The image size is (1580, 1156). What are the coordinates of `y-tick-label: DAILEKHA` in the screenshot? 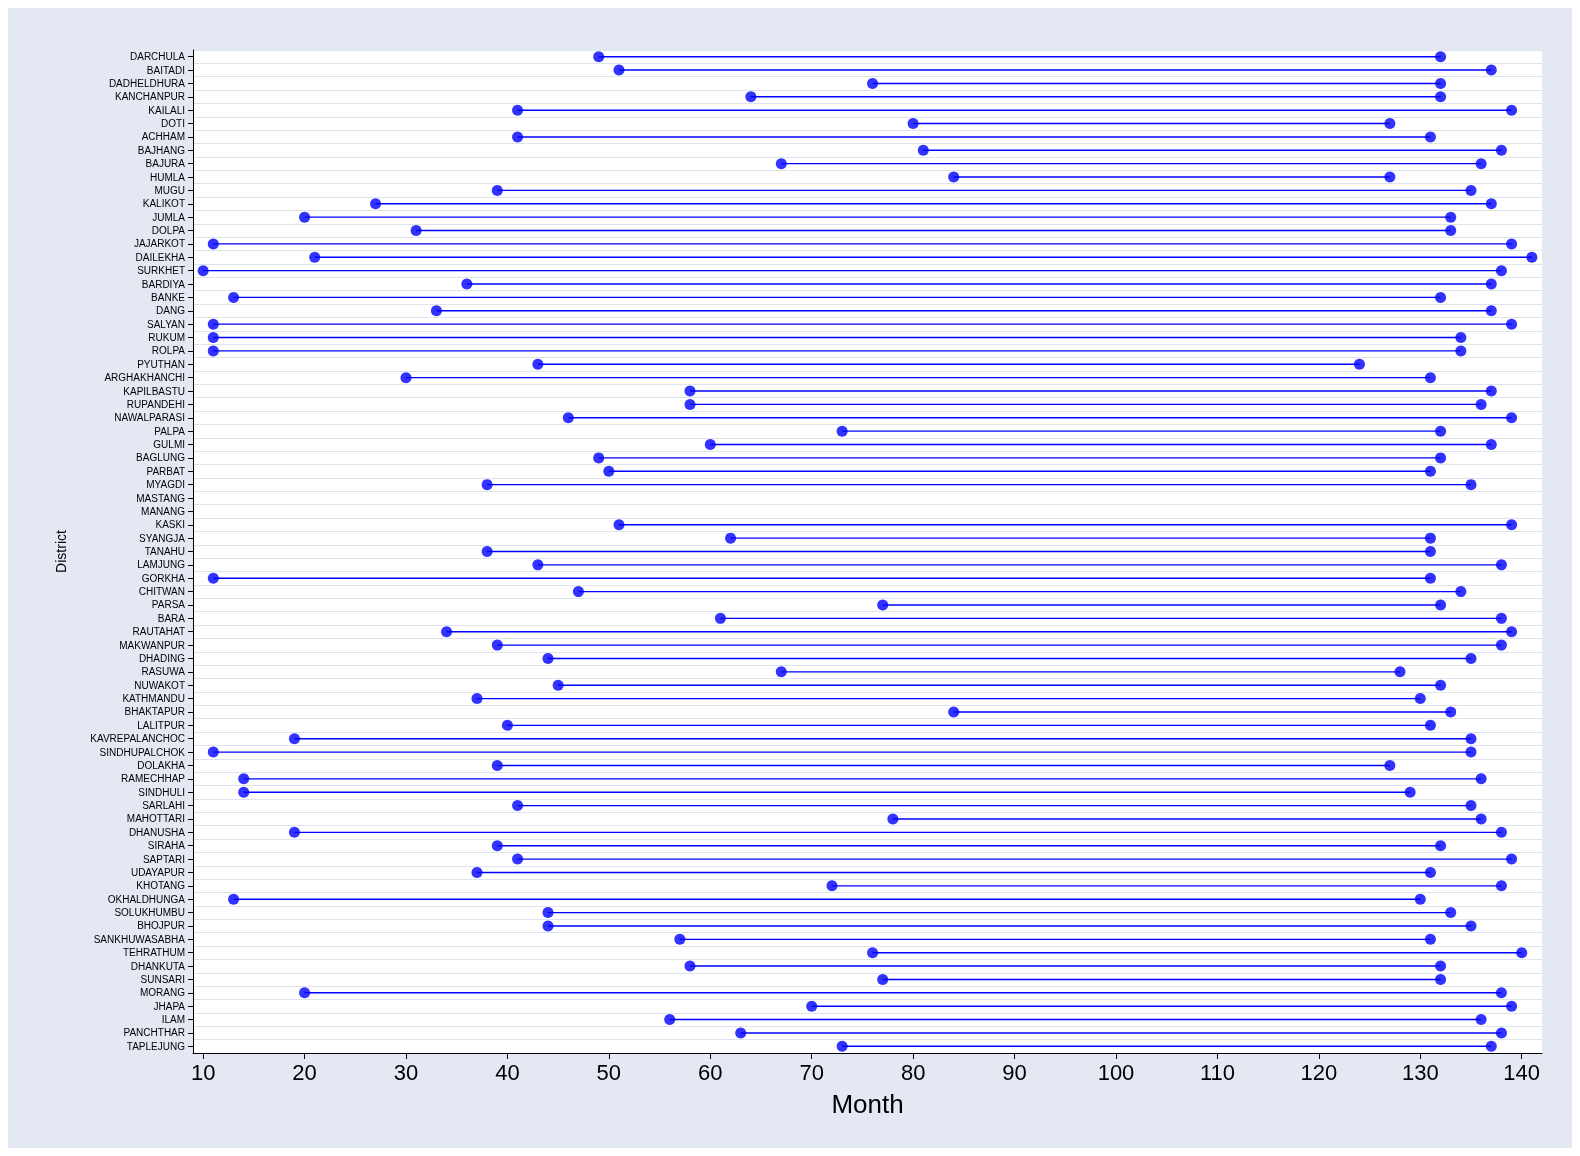 It's located at (160, 257).